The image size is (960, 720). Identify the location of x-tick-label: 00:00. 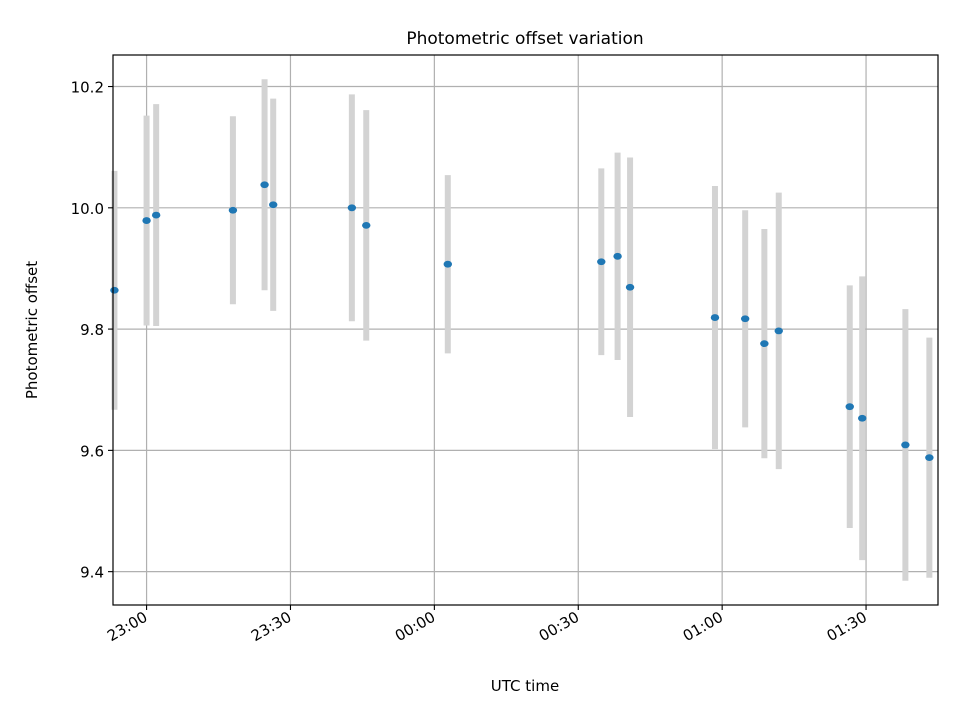
(415, 626).